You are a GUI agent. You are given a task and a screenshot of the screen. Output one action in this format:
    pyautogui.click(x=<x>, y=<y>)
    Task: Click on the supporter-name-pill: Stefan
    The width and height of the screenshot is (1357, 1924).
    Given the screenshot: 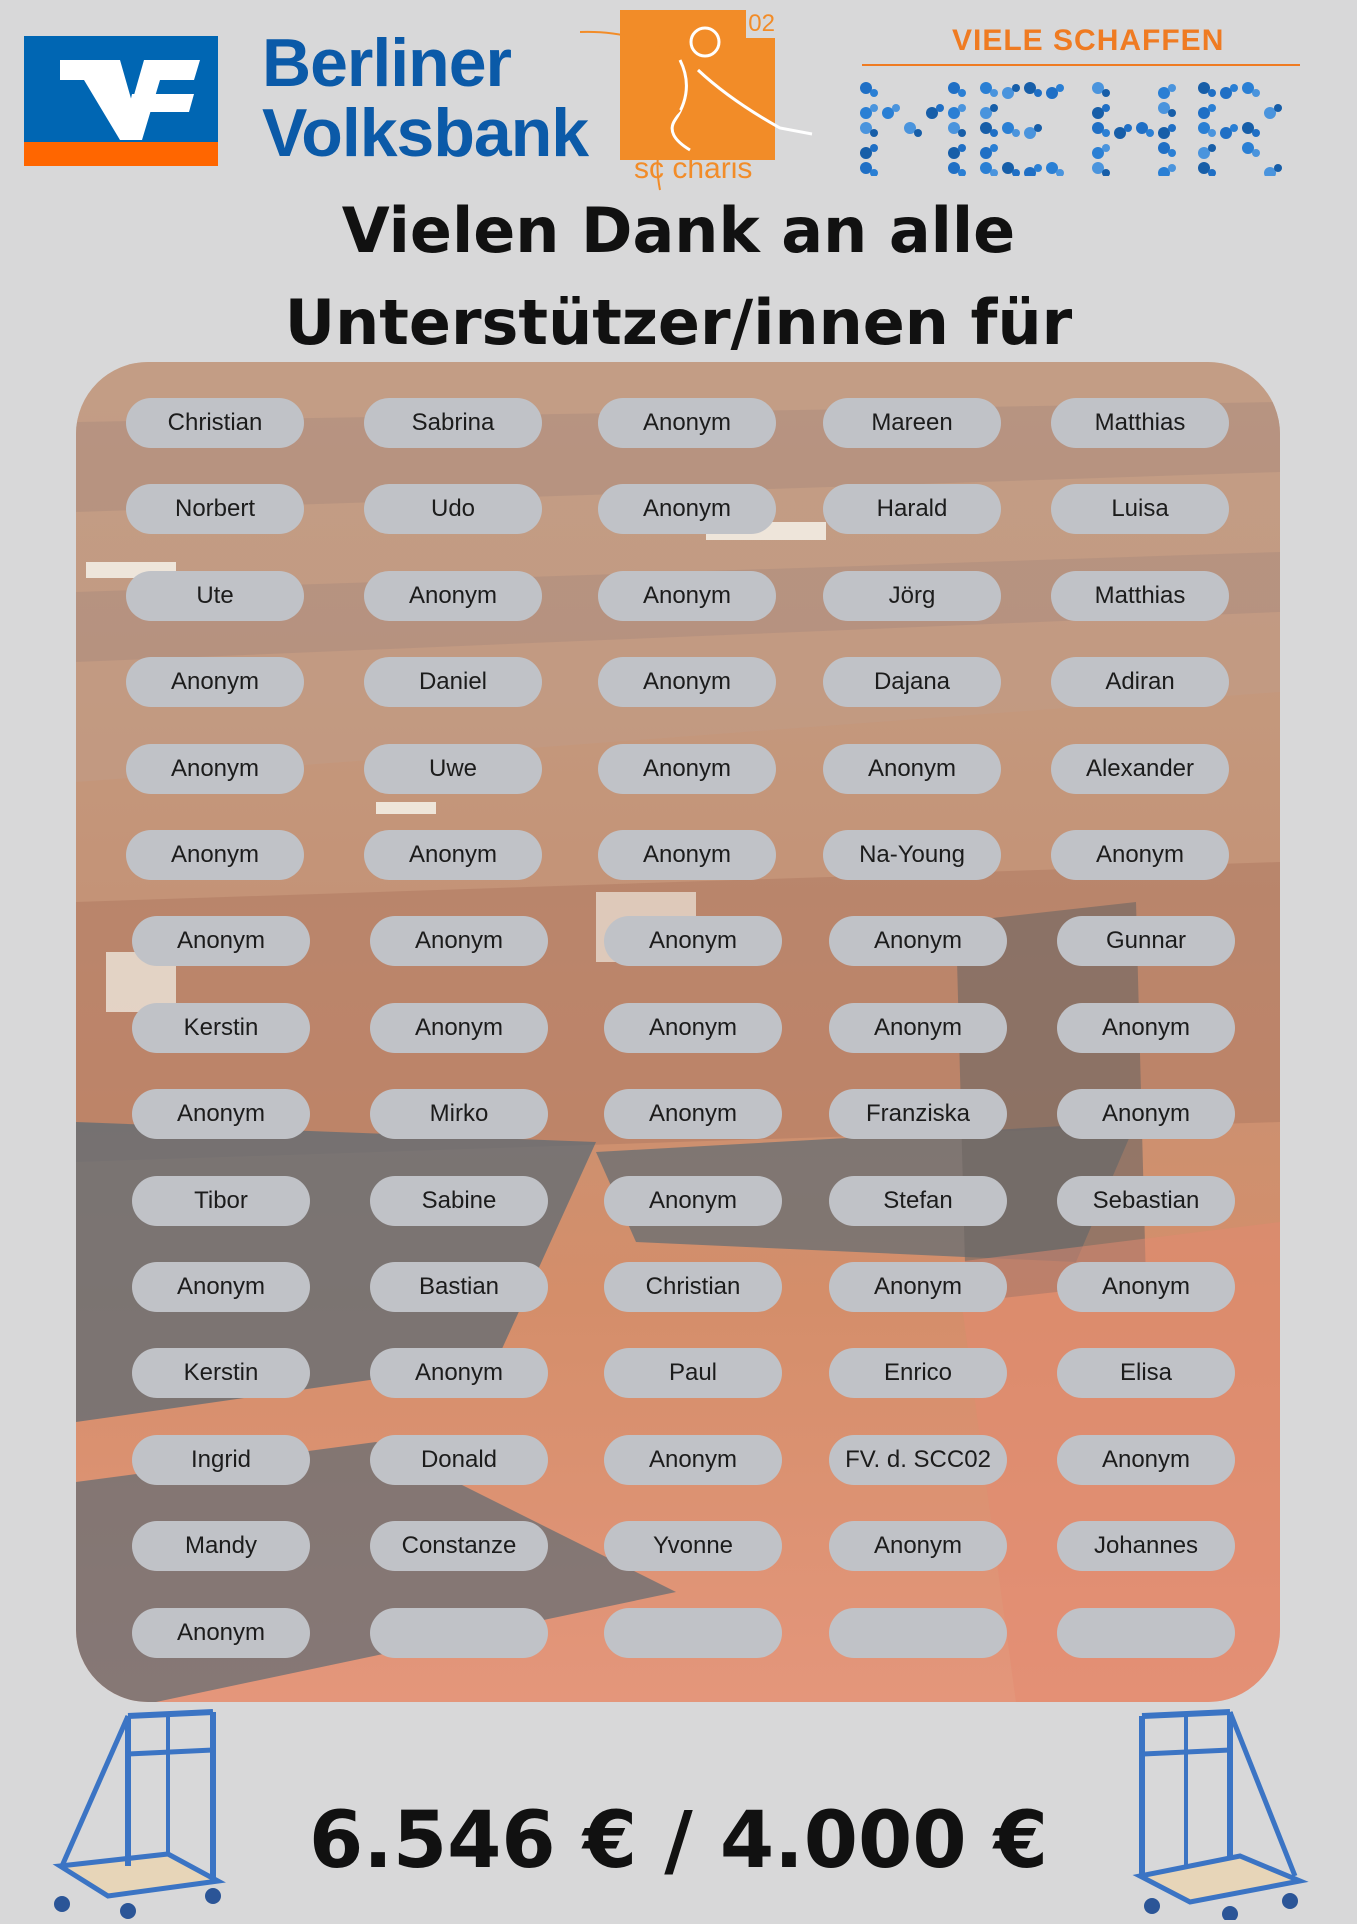 What is the action you would take?
    pyautogui.click(x=918, y=1201)
    